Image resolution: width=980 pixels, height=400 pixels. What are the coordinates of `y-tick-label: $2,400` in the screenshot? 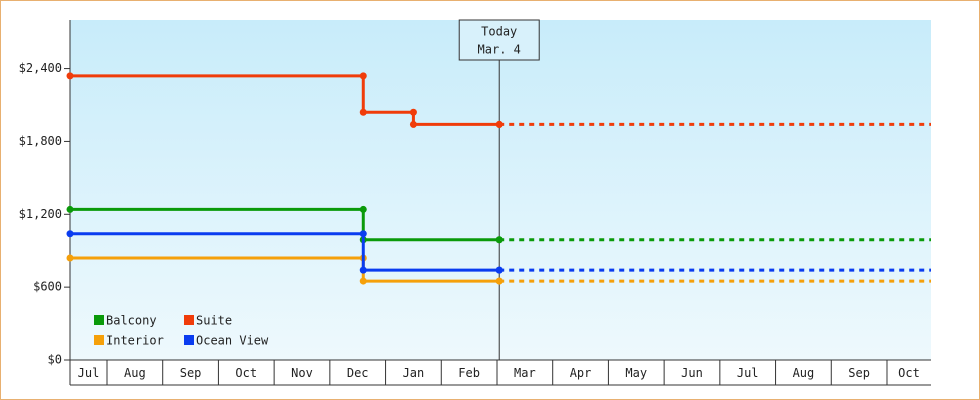 It's located at (40, 68).